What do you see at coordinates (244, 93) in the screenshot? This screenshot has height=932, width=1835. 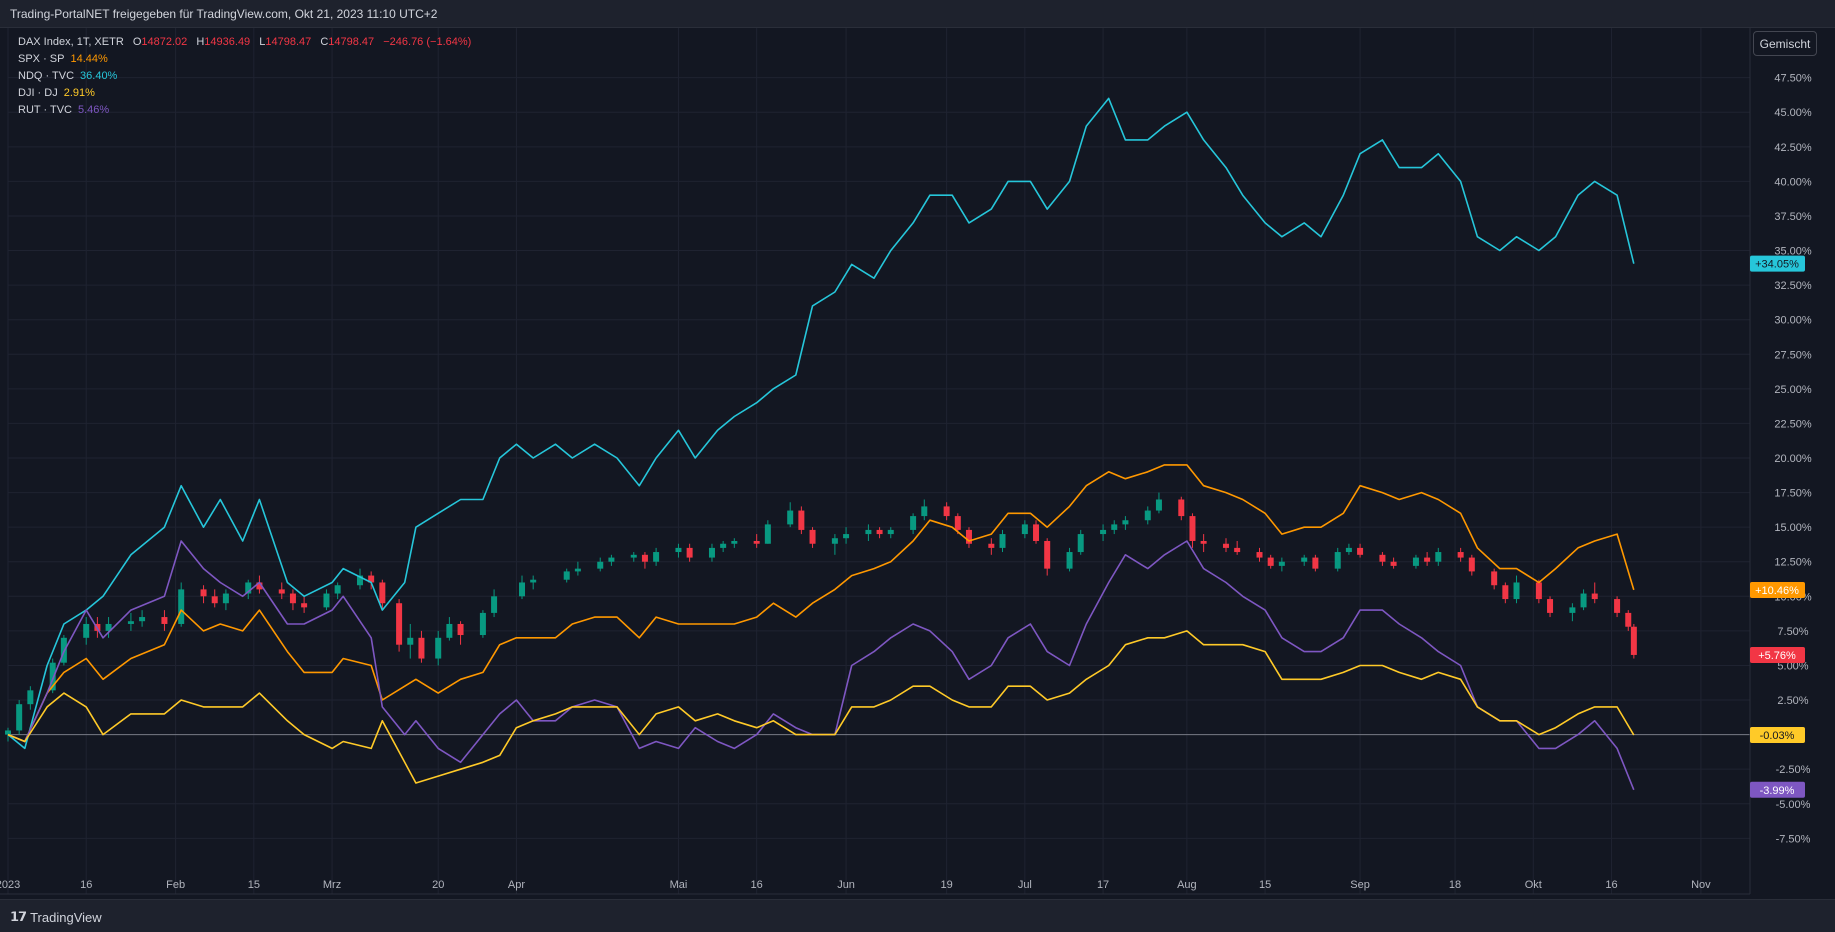 I see `legend-row-dji: DJI · DJ 2.91%` at bounding box center [244, 93].